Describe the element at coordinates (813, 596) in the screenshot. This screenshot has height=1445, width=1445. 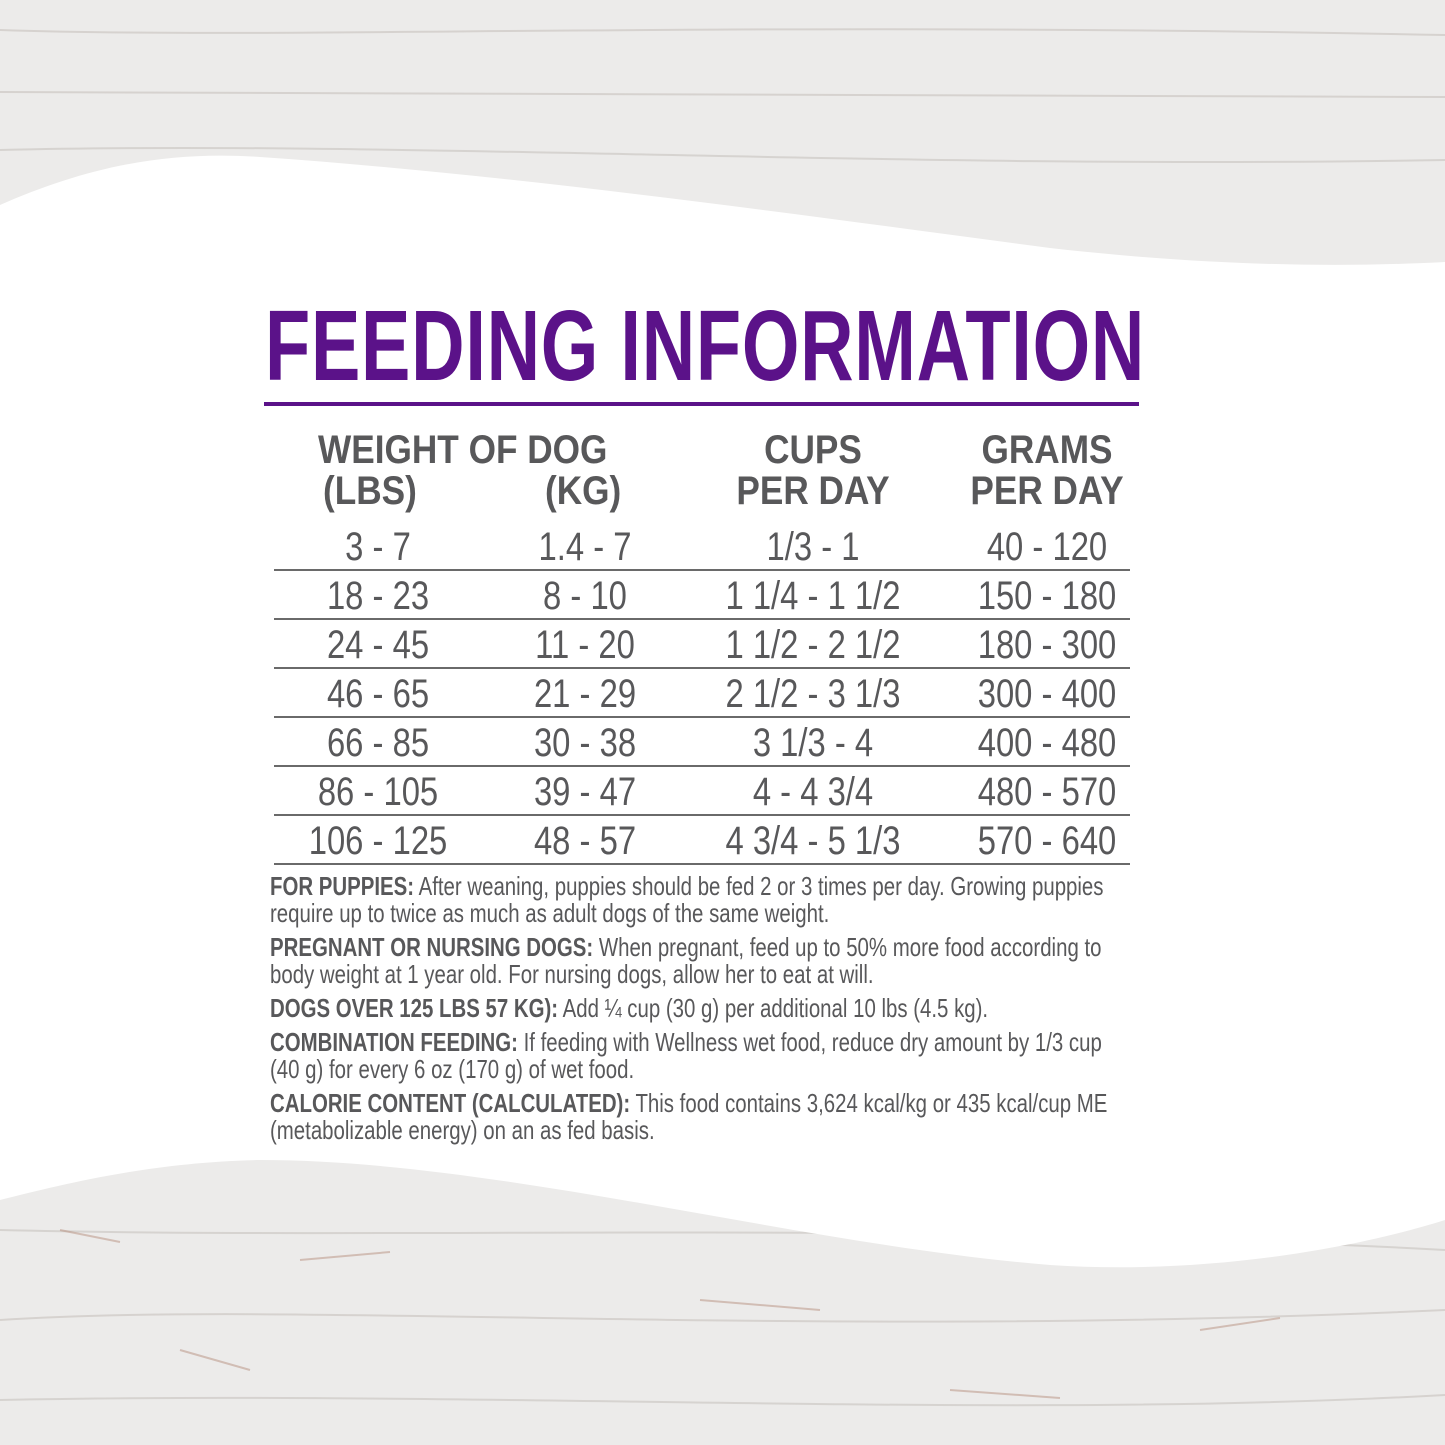
I see `cell-cups: 1 1/4 - 1 1/2` at that location.